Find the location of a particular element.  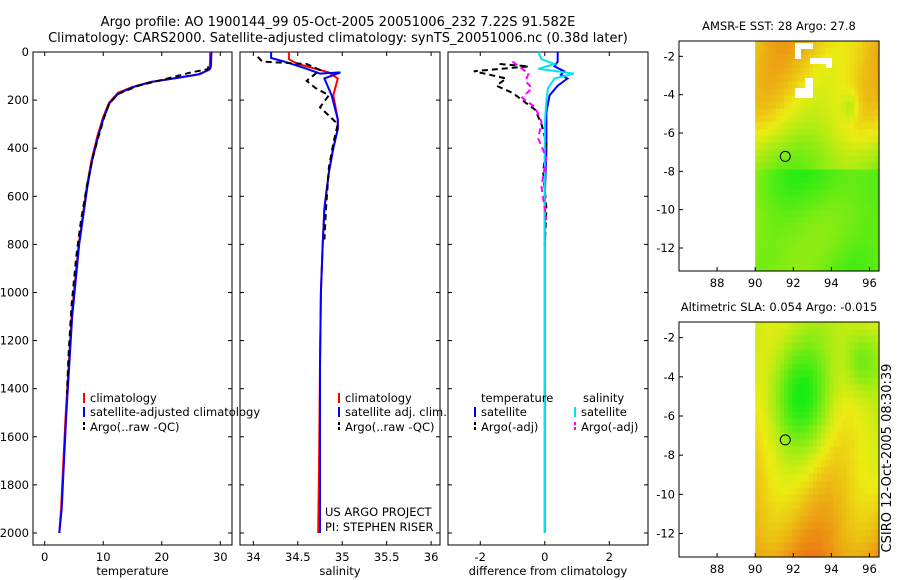

legend-heading: temperature is located at coordinates (517, 398).